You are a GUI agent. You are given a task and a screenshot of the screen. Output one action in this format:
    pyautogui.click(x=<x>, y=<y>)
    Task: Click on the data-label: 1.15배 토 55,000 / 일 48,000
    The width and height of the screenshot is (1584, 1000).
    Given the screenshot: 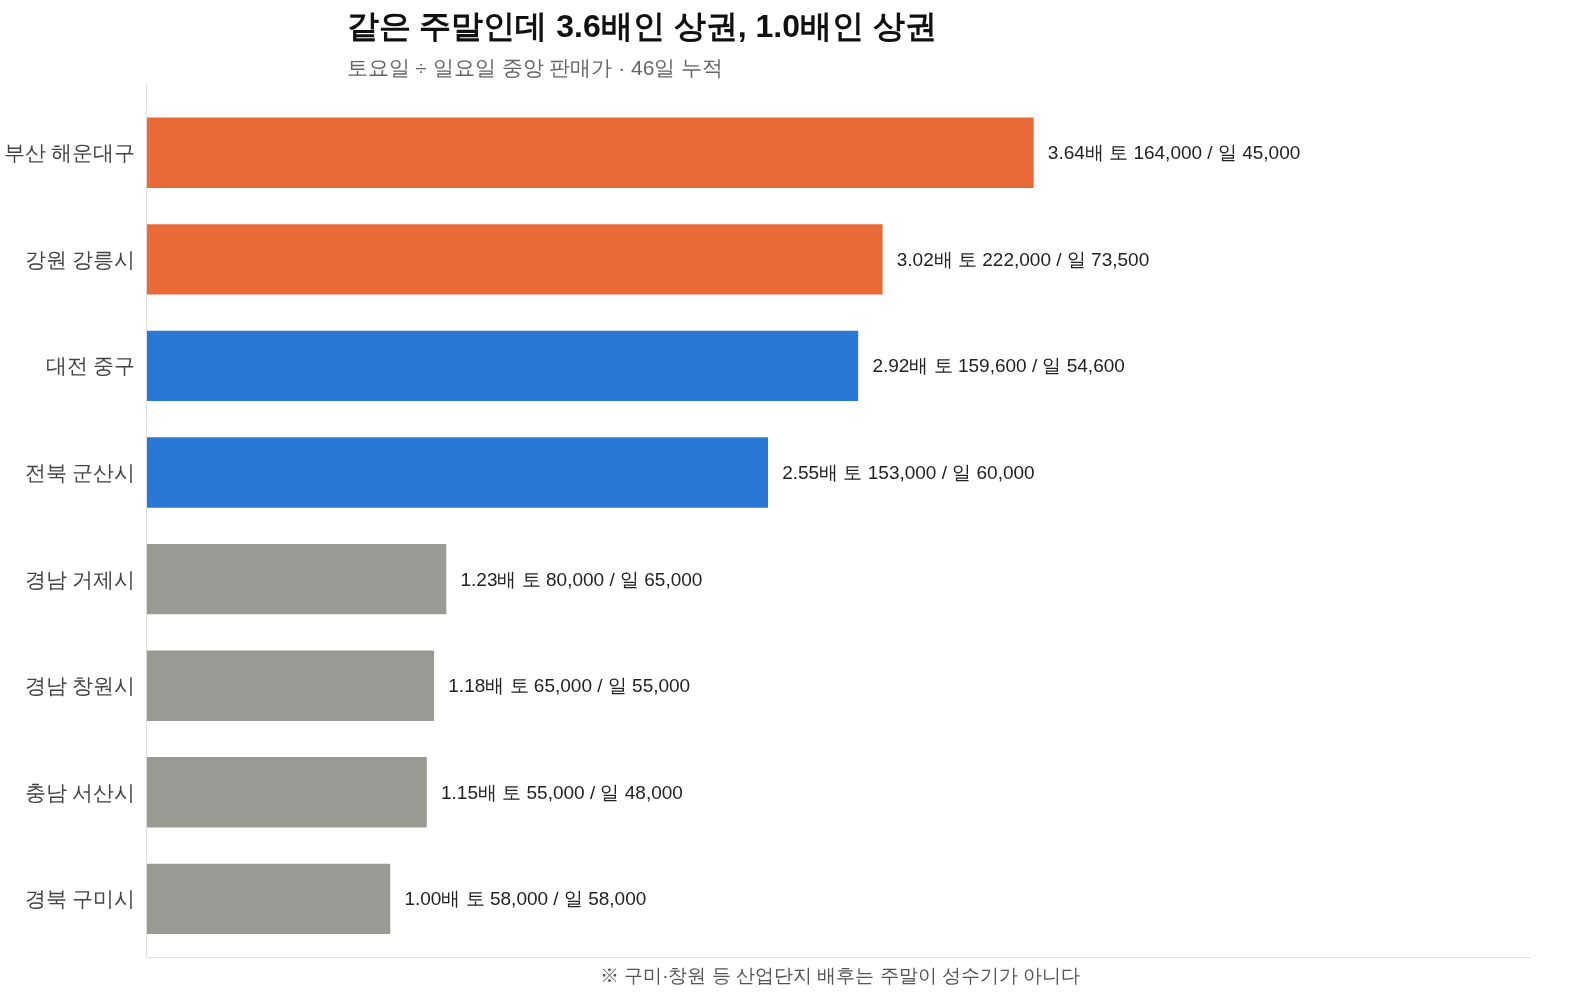 What is the action you would take?
    pyautogui.click(x=561, y=792)
    